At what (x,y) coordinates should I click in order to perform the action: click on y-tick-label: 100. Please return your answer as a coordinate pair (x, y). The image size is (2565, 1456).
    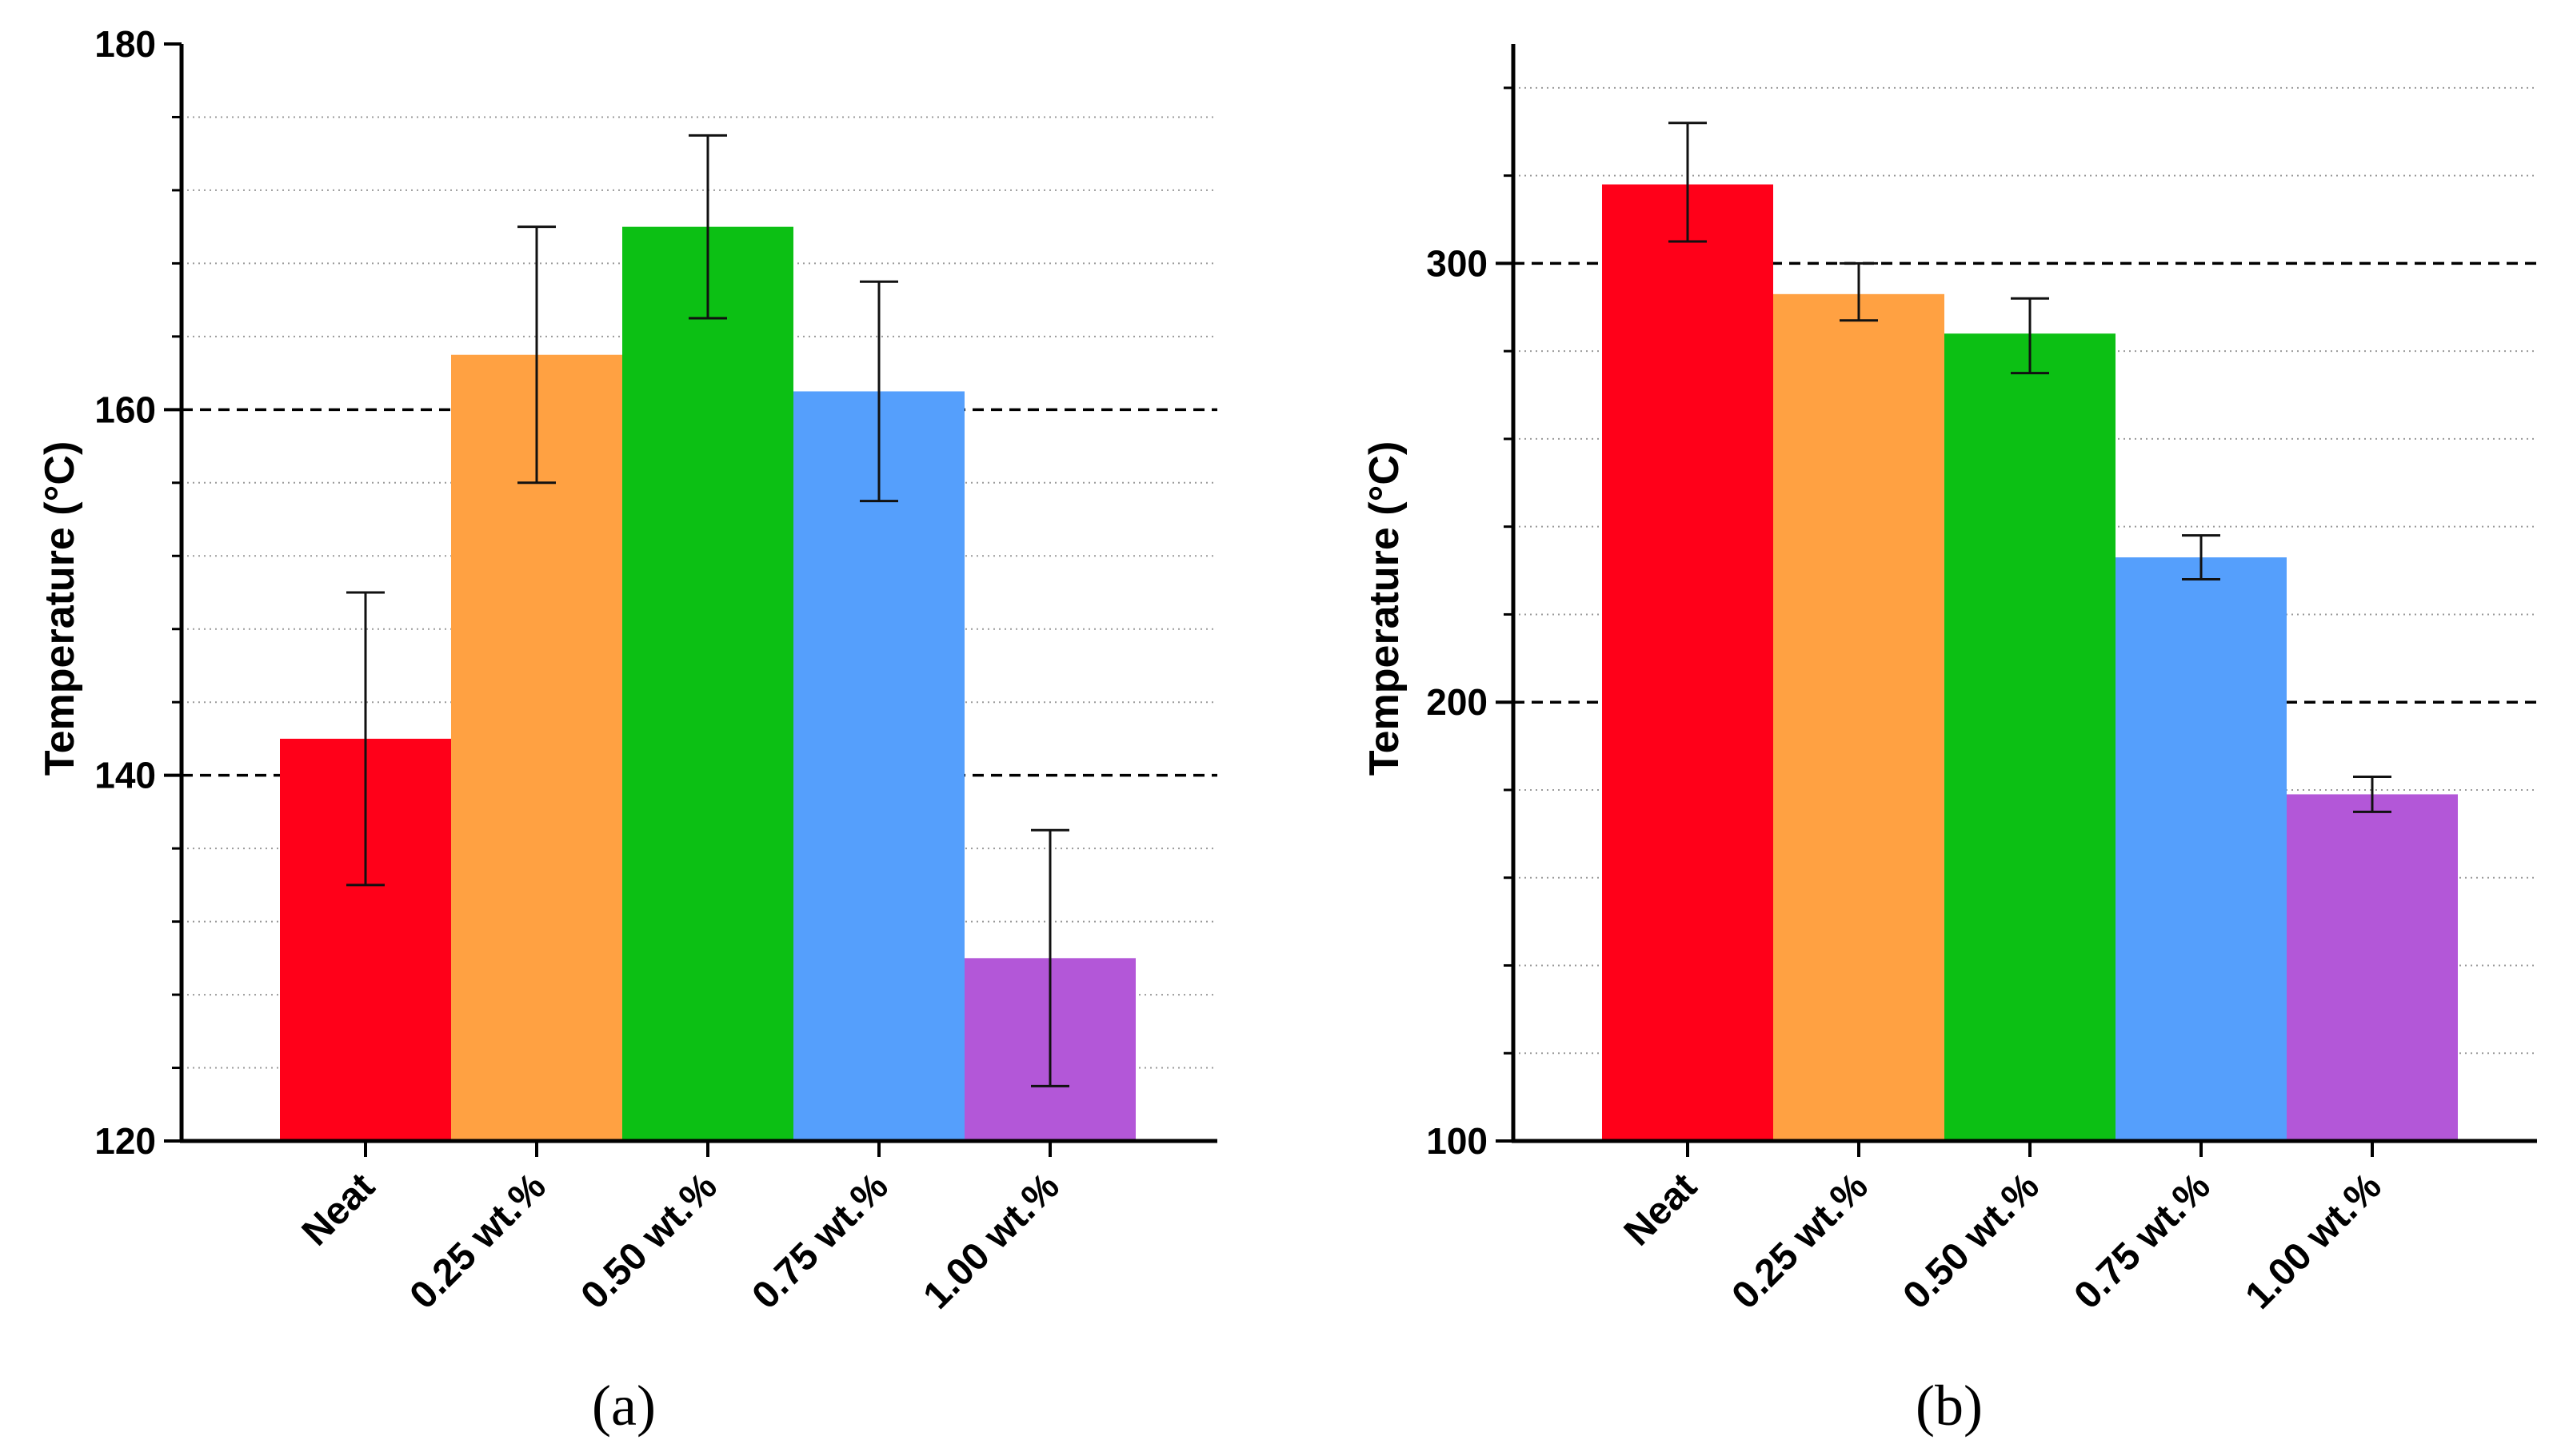
    Looking at the image, I should click on (1457, 1141).